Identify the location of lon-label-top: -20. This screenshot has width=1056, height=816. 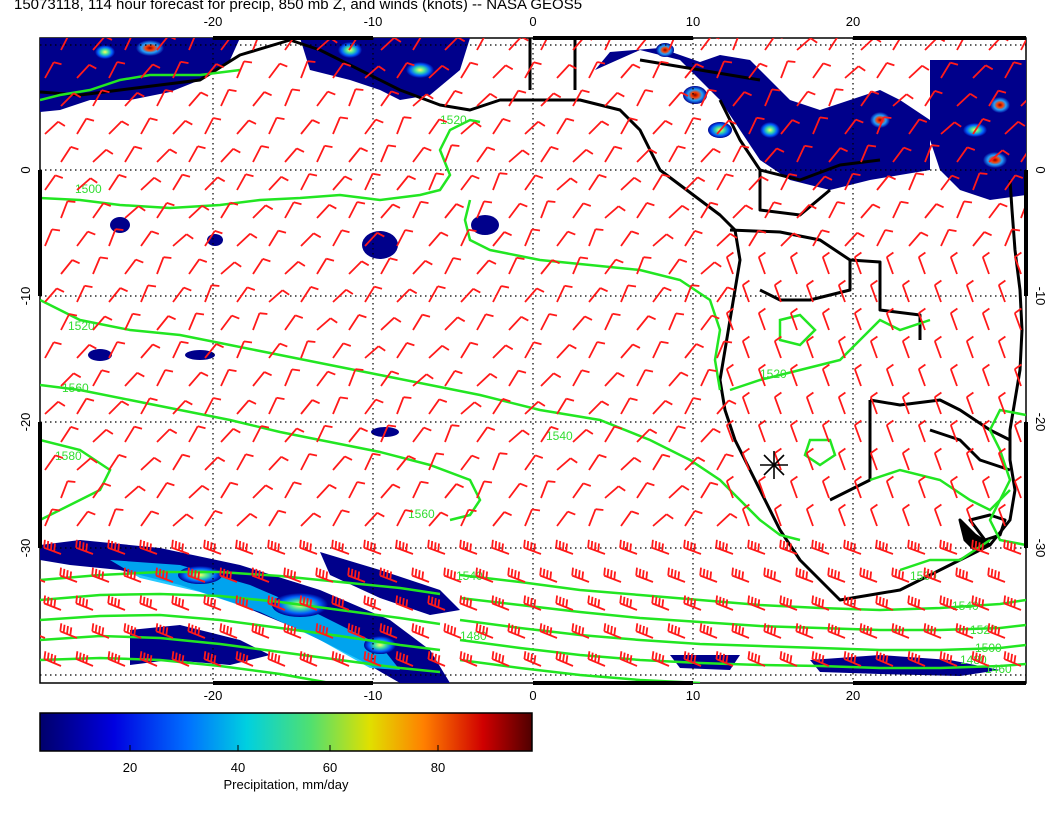
(213, 21).